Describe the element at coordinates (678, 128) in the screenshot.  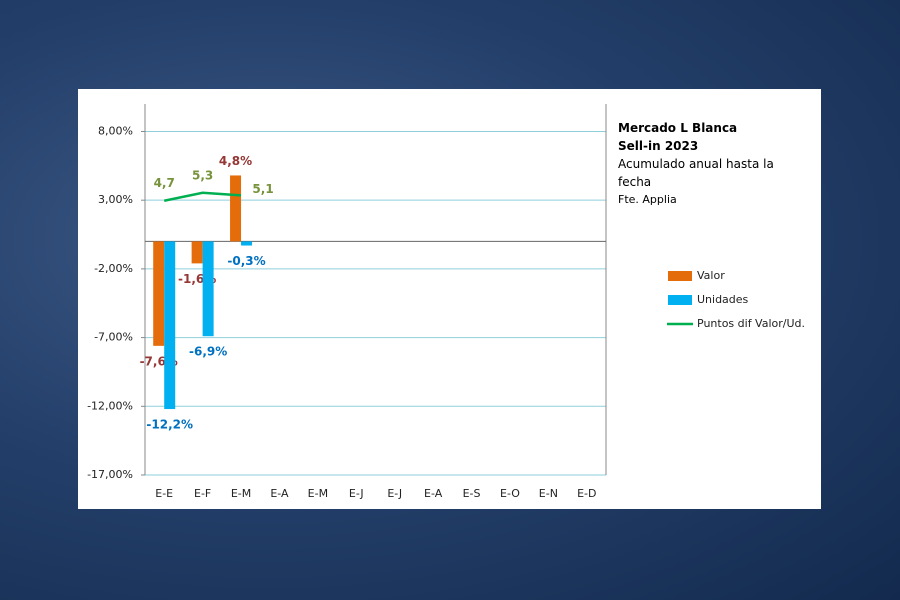
I see `chart-title: Mercado L Blanca` at that location.